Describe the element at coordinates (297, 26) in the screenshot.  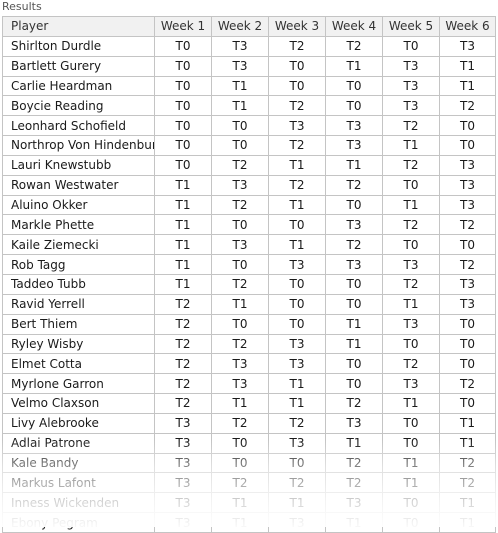
I see `column-header-week-3: Week 3` at that location.